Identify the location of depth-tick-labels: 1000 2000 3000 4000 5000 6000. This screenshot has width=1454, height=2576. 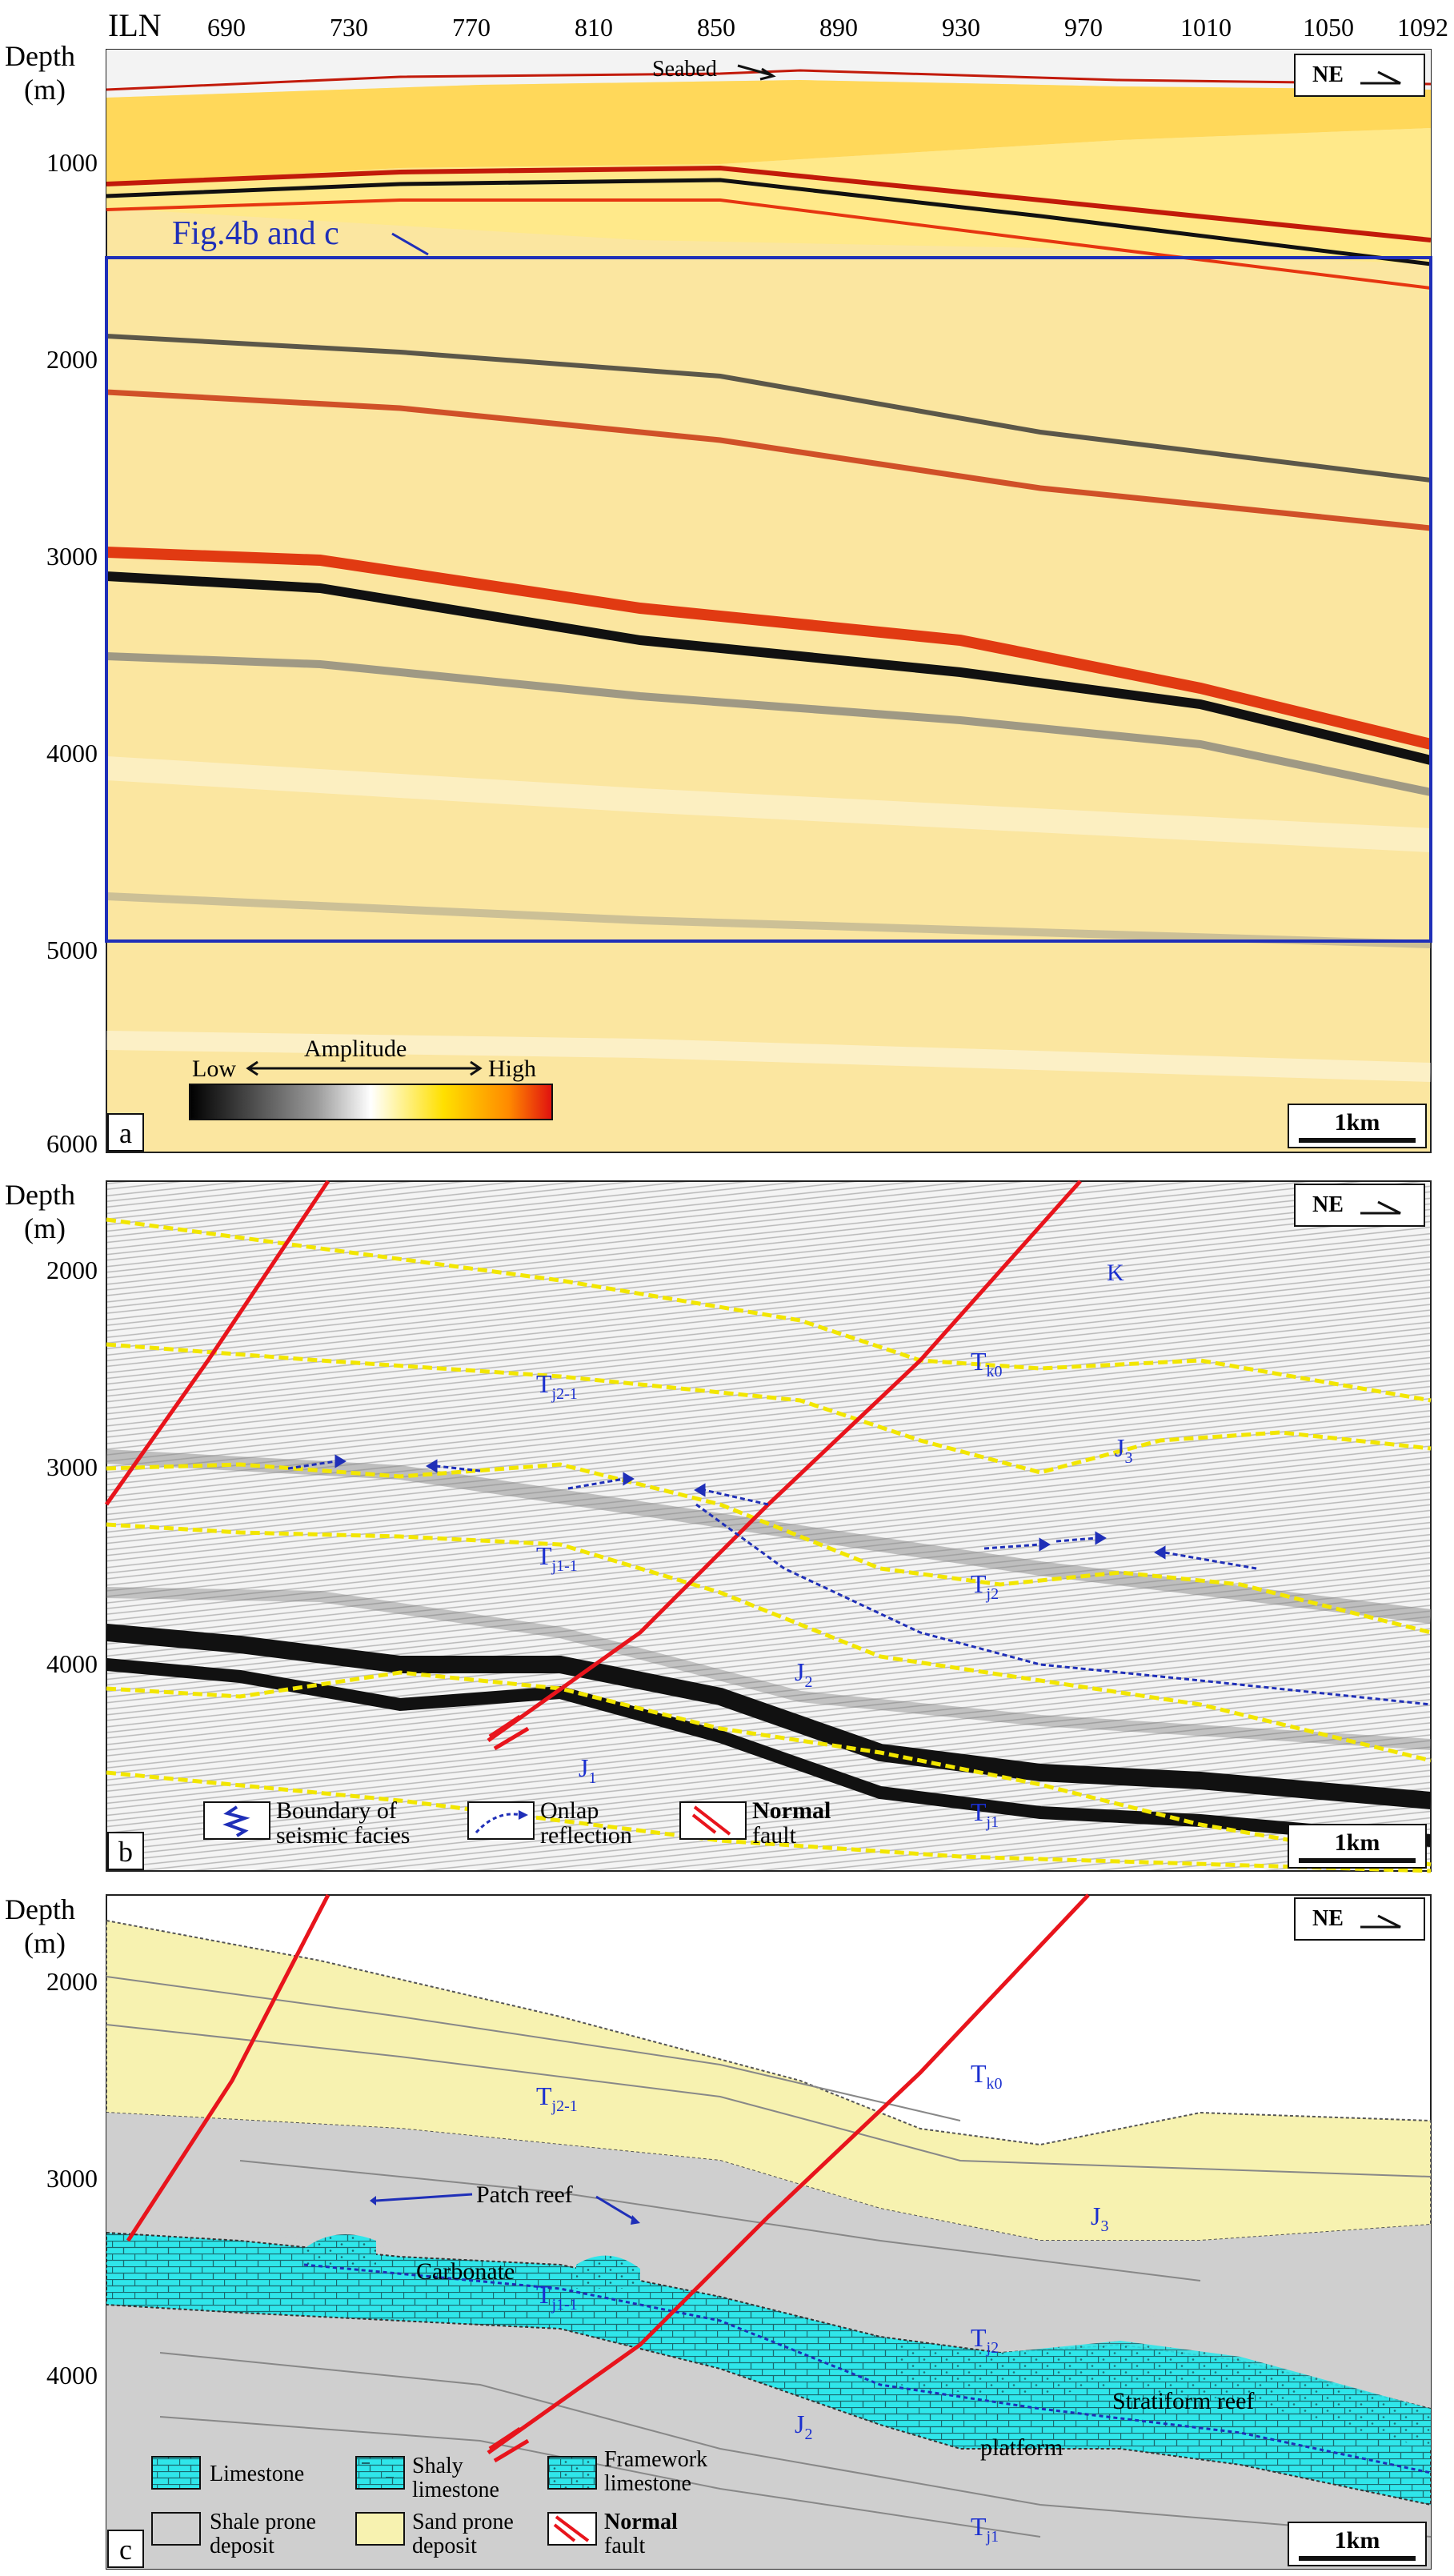
(72, 653).